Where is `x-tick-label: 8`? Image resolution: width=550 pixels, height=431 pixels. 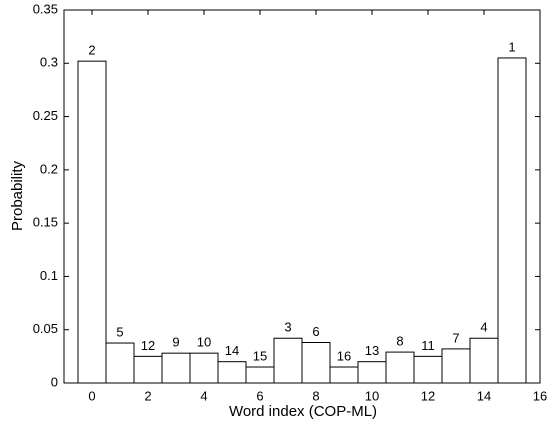
x-tick-label: 8 is located at coordinates (315, 395).